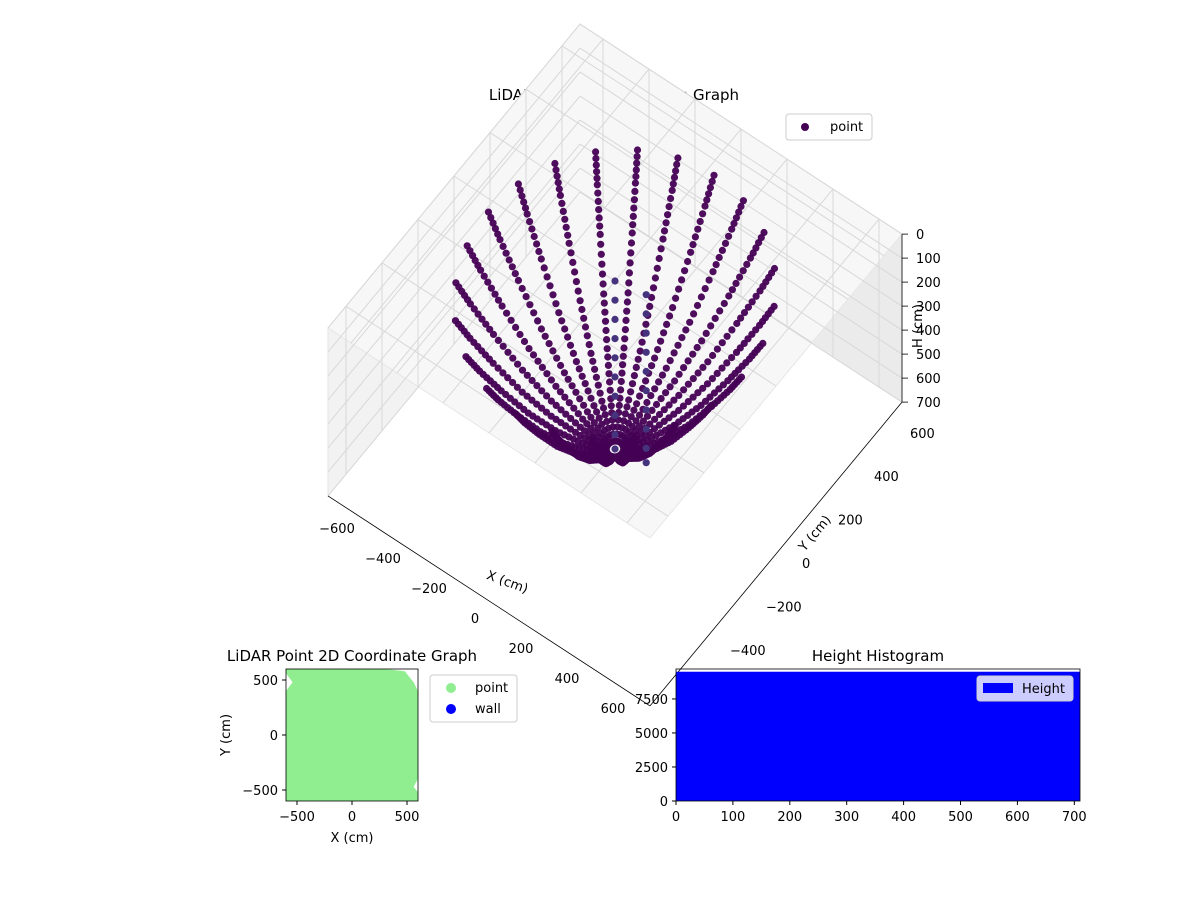 This screenshot has width=1200, height=900. I want to click on chart-3d-ylabel: Y (cm), so click(814, 534).